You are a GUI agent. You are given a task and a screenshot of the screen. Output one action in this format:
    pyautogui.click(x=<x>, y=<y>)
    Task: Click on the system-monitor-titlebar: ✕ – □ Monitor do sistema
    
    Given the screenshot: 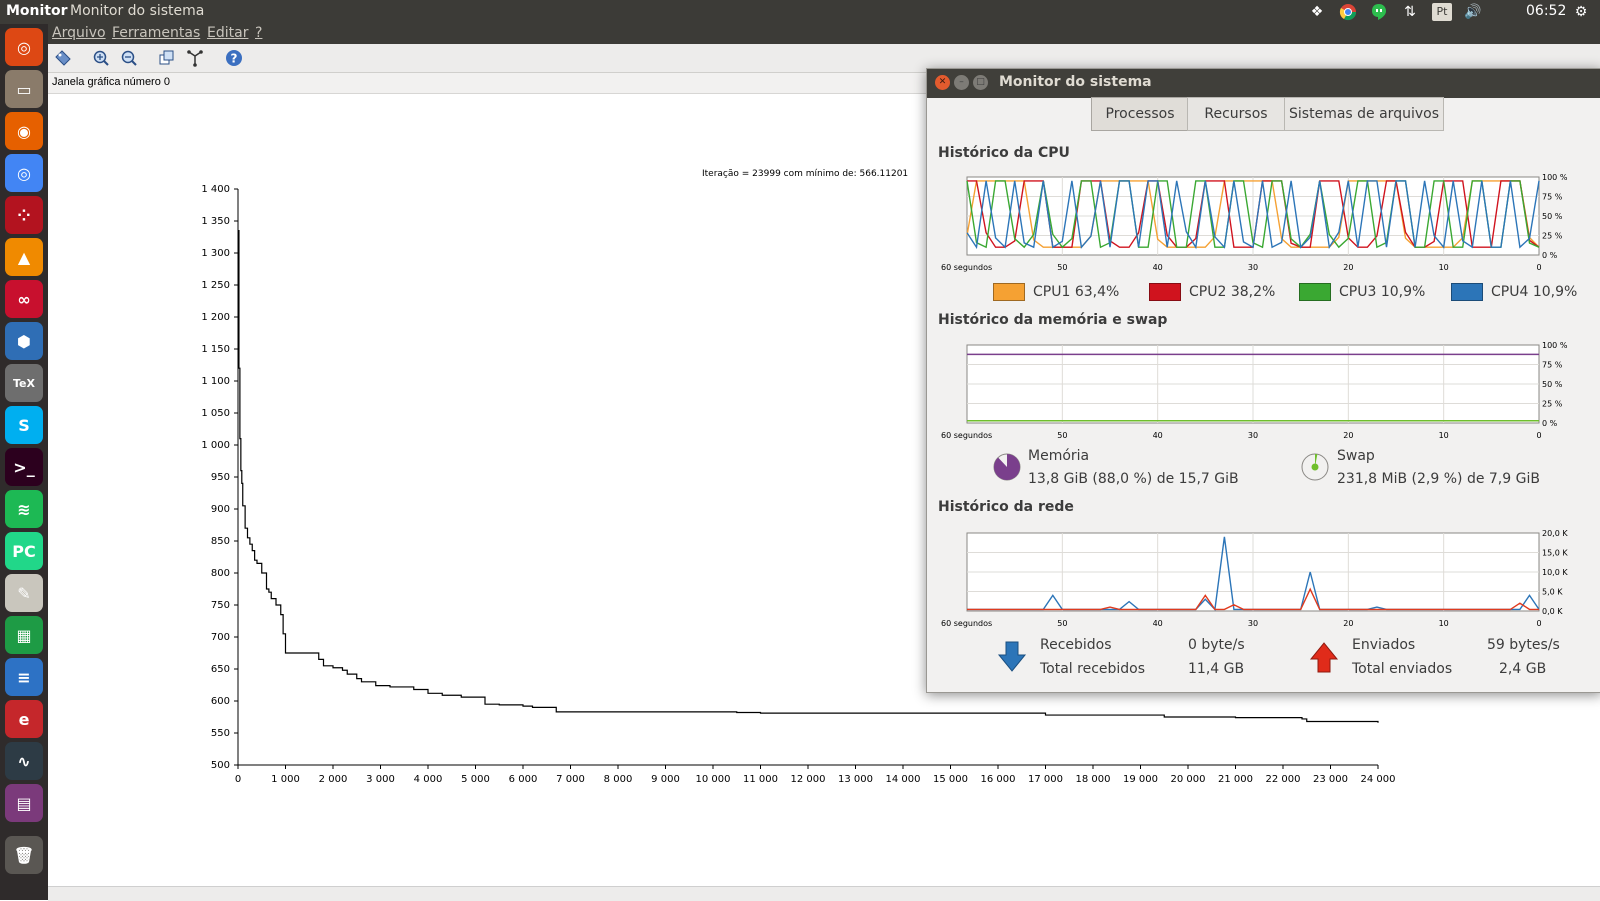 What is the action you would take?
    pyautogui.click(x=1263, y=83)
    